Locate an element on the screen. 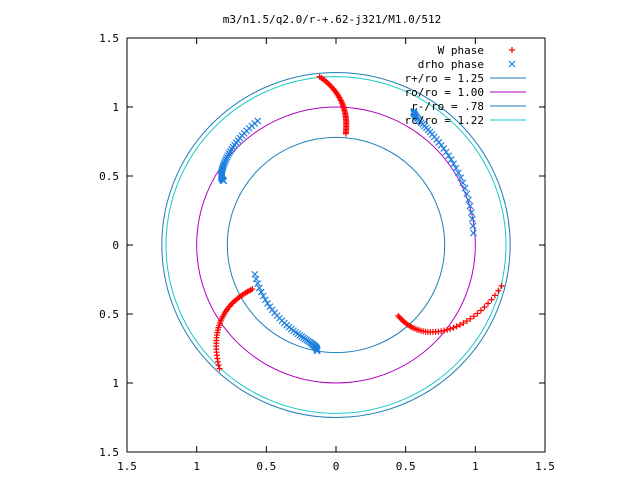 The image size is (640, 480). legend-label: ro/ro = 1.00 is located at coordinates (444, 92).